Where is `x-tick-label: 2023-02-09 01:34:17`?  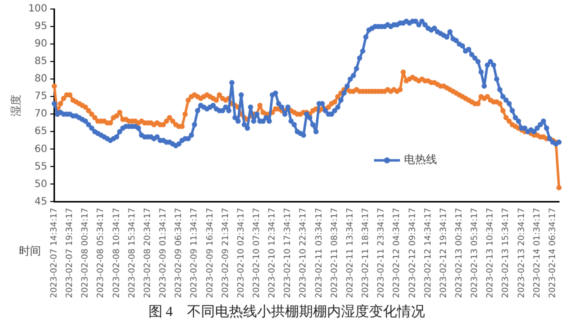
x-tick-label: 2023-02-09 01:34:17 is located at coordinates (163, 253).